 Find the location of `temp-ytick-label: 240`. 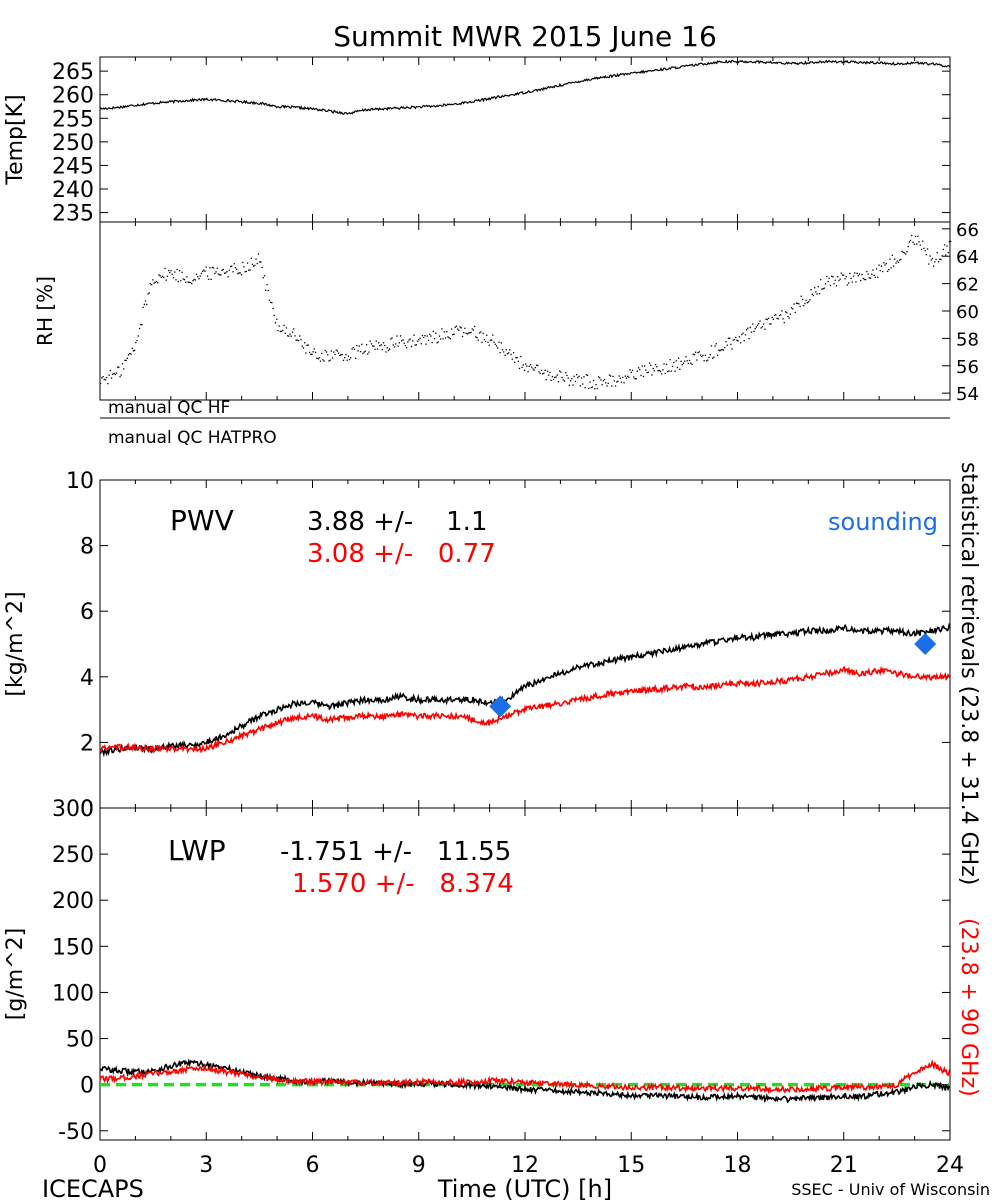

temp-ytick-label: 240 is located at coordinates (73, 190).